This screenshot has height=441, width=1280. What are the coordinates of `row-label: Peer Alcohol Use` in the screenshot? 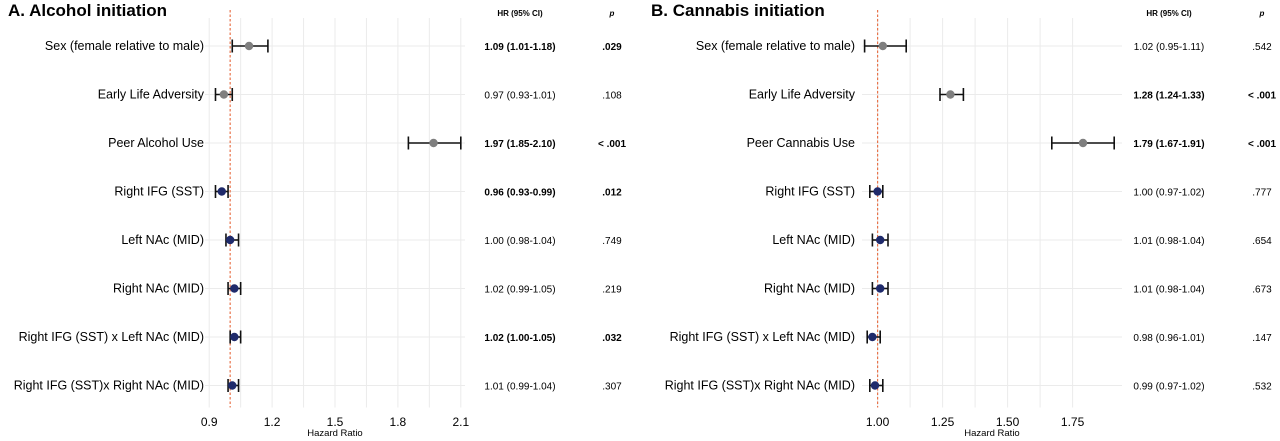 It's located at (156, 143).